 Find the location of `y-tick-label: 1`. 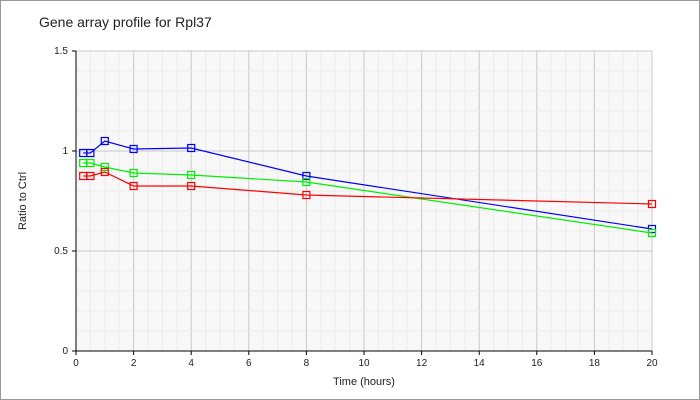

y-tick-label: 1 is located at coordinates (65, 151).